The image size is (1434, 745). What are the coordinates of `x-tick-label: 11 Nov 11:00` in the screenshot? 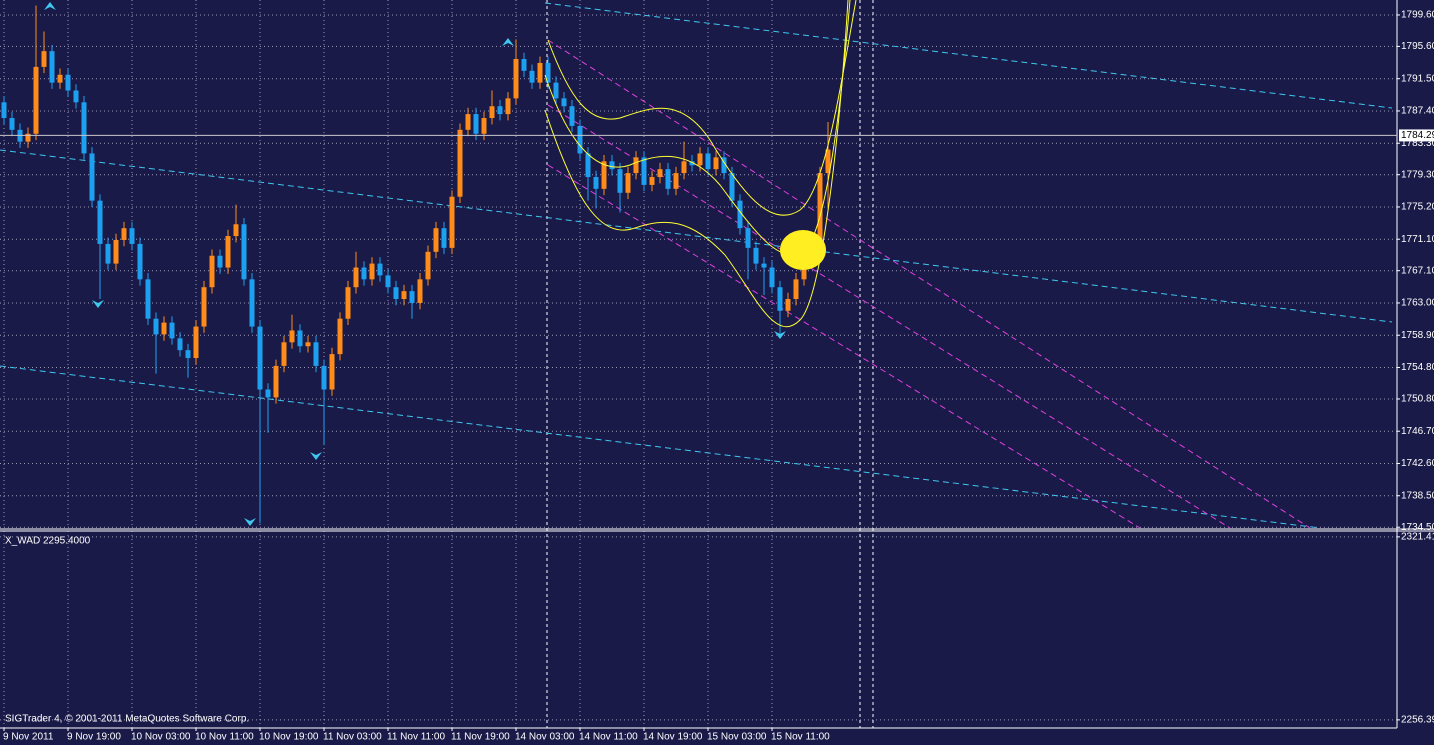 It's located at (416, 737).